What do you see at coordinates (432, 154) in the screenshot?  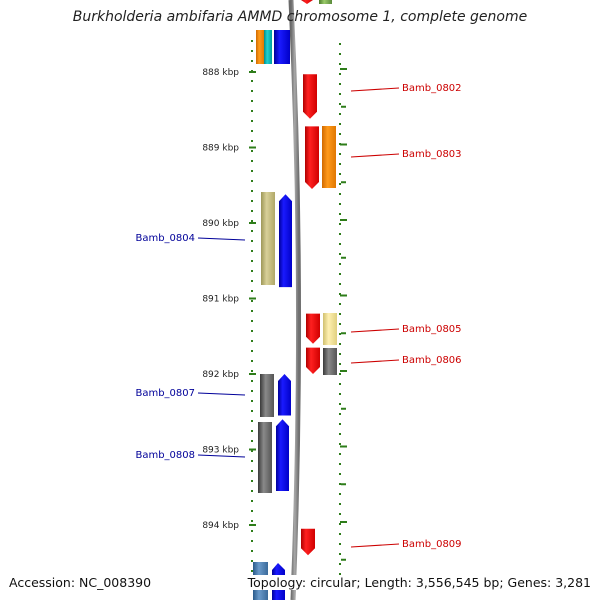 I see `gene-label-forward: Bamb_0803` at bounding box center [432, 154].